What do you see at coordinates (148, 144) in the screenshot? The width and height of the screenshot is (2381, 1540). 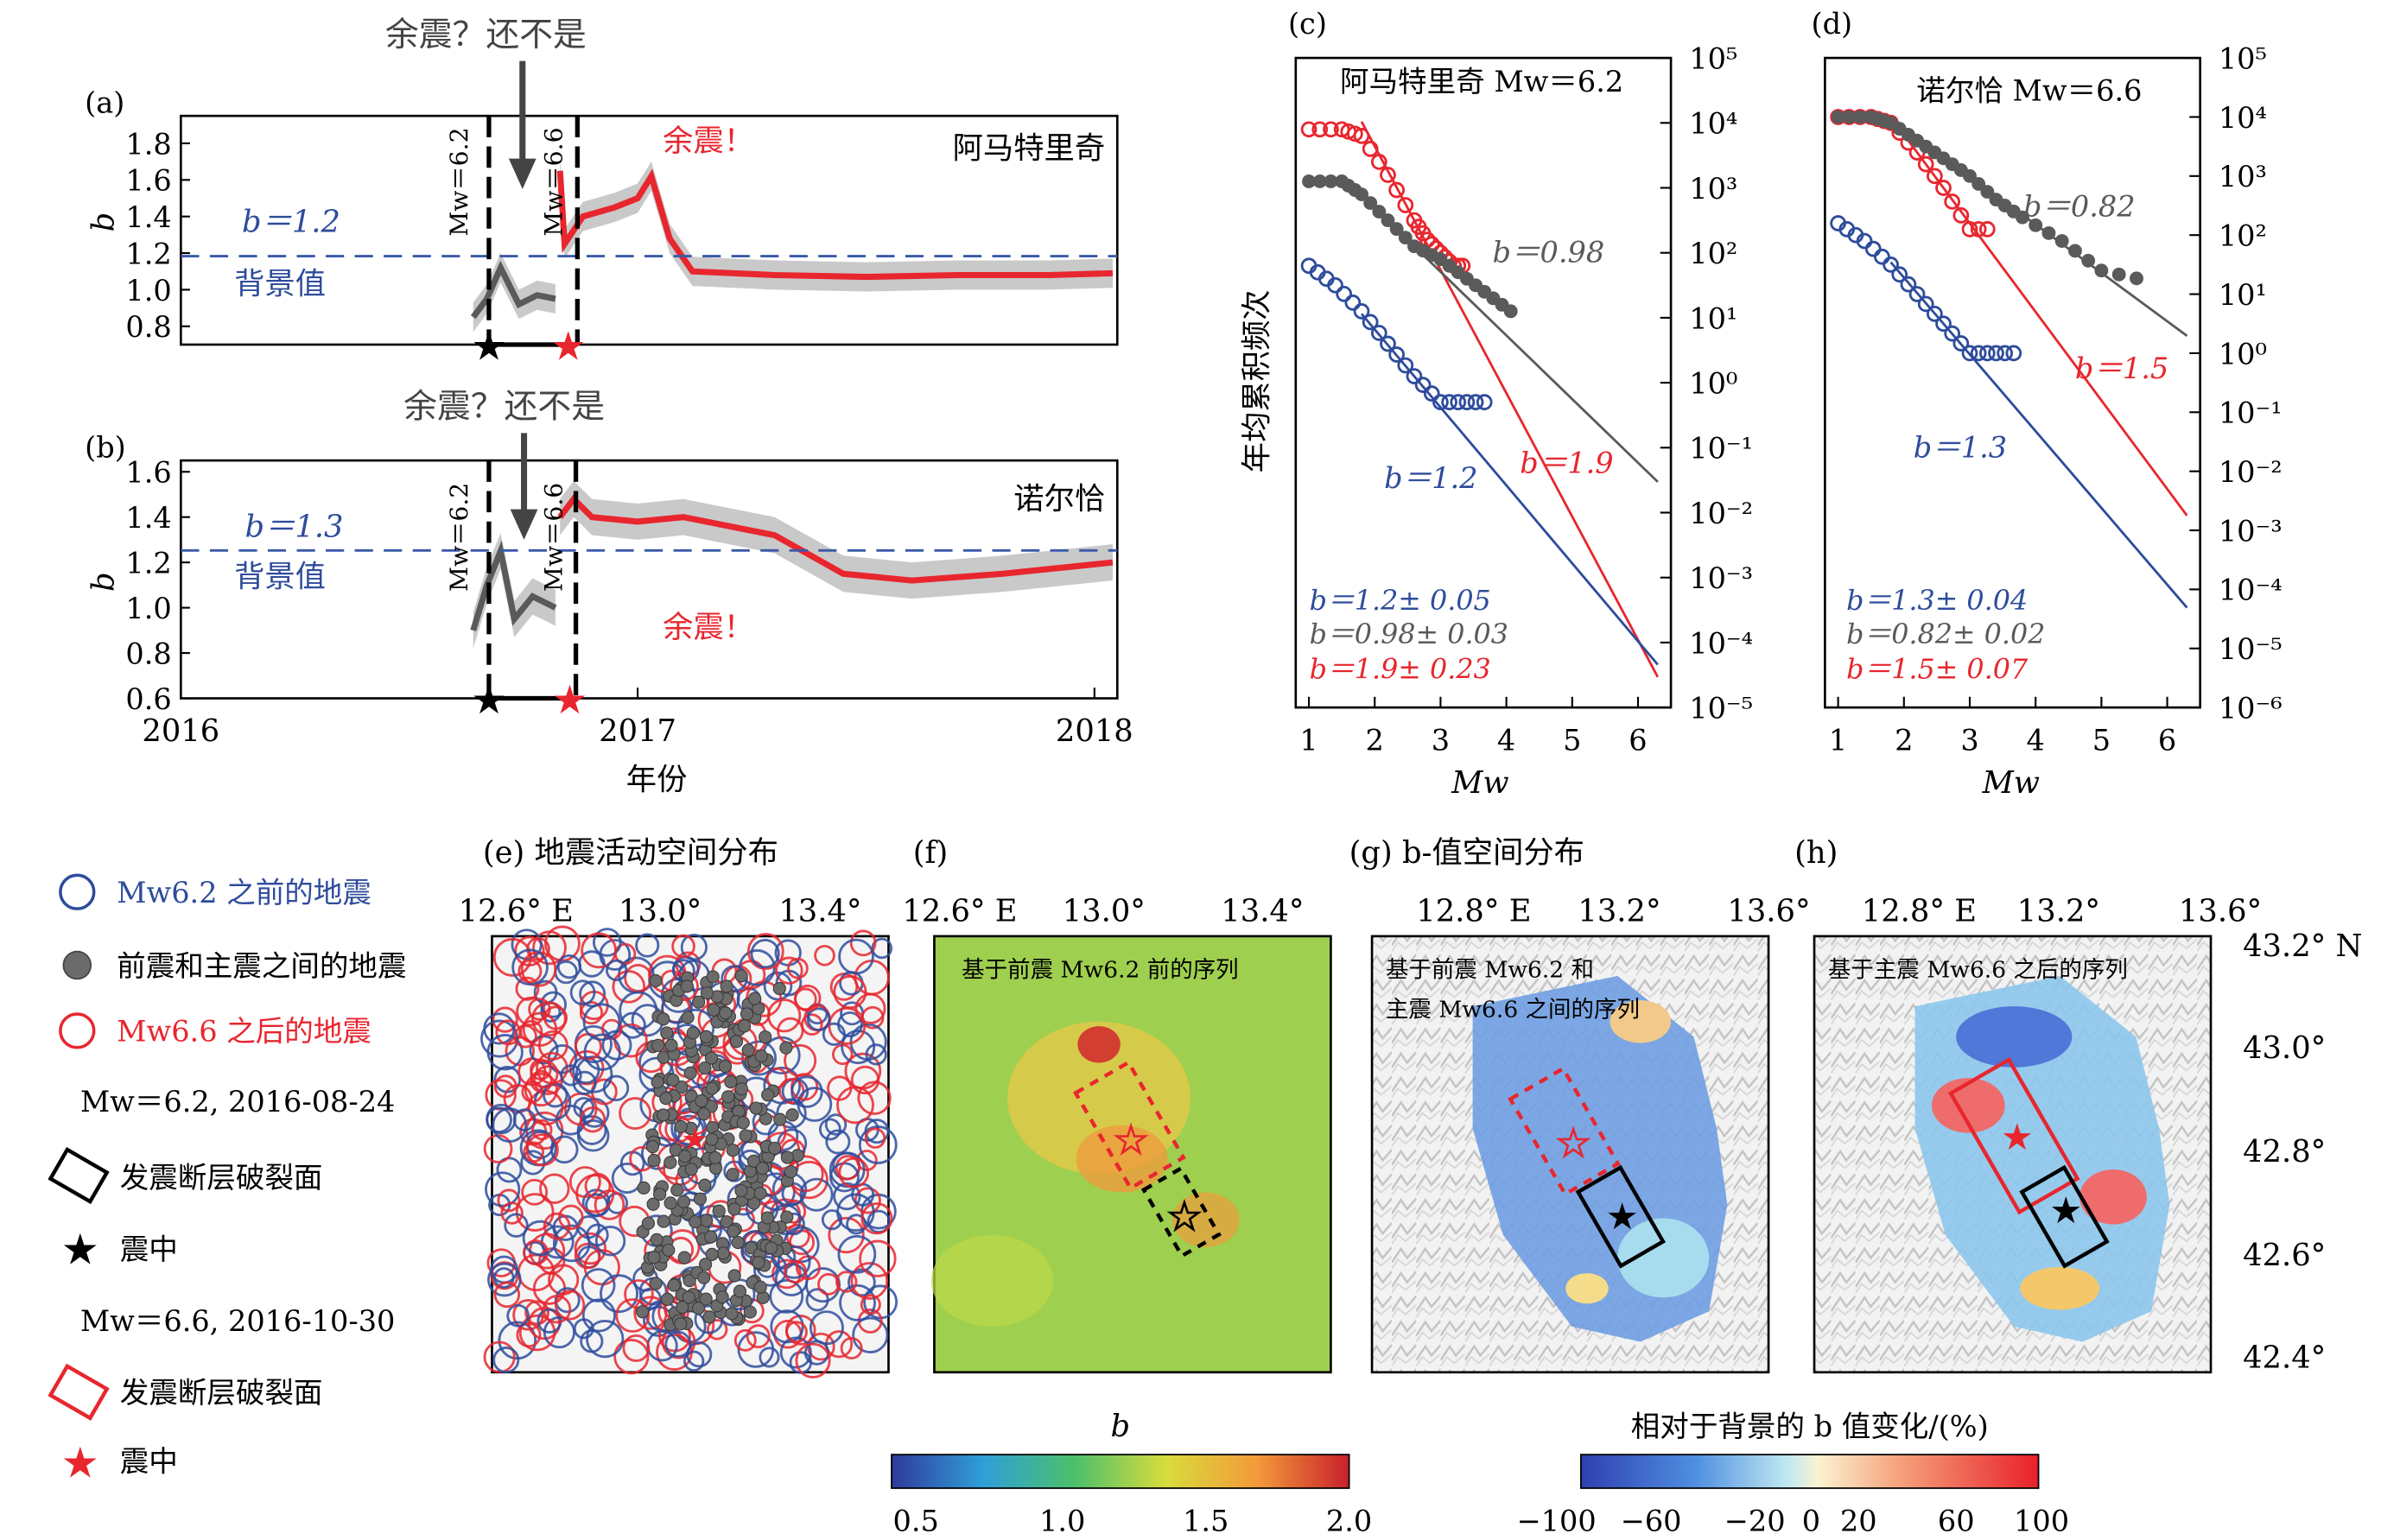 I see `a-ytick-label: 1.8` at bounding box center [148, 144].